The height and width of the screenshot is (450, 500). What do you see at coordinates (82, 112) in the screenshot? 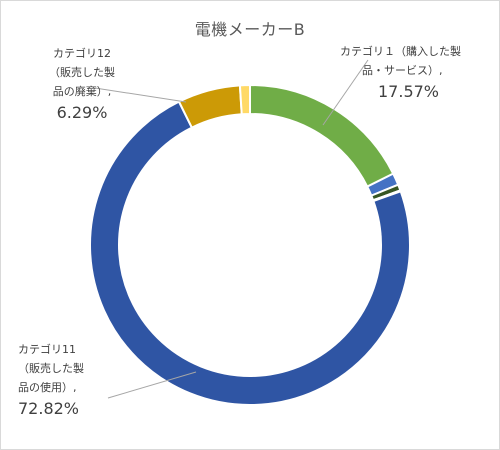
I see `data-label-category-12-percent: 6.29%` at bounding box center [82, 112].